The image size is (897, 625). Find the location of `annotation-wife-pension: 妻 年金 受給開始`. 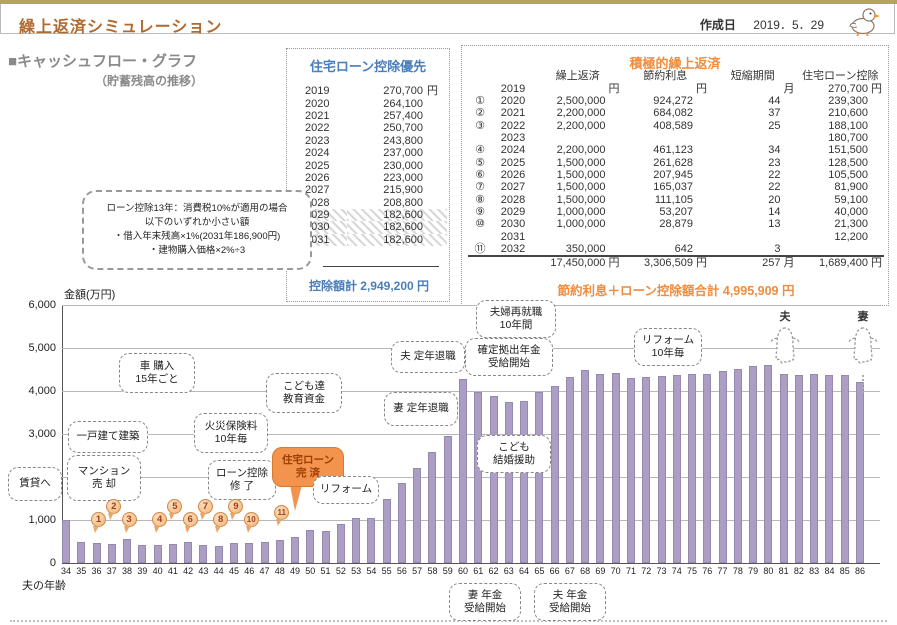

annotation-wife-pension: 妻 年金 受給開始 is located at coordinates (485, 602).